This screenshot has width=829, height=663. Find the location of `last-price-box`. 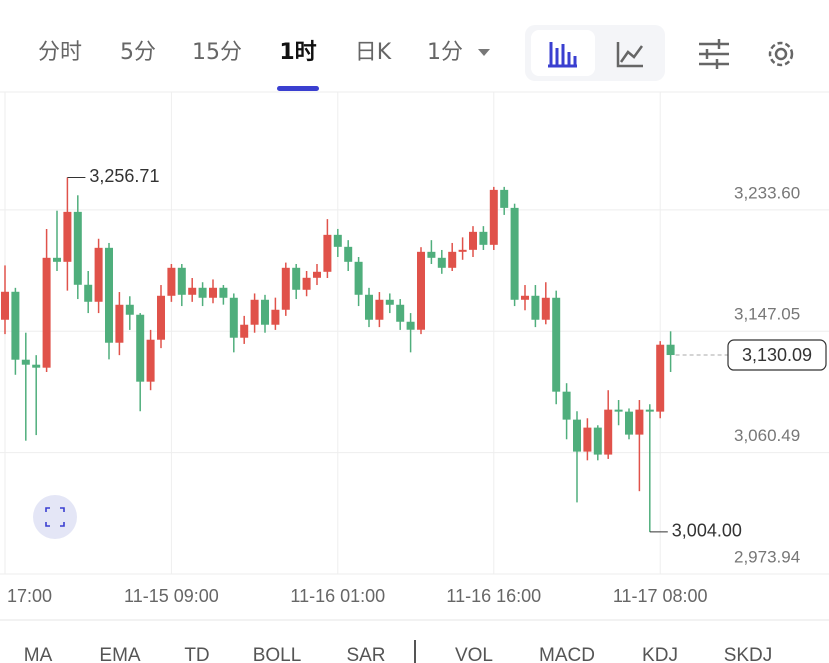

last-price-box is located at coordinates (777, 355).